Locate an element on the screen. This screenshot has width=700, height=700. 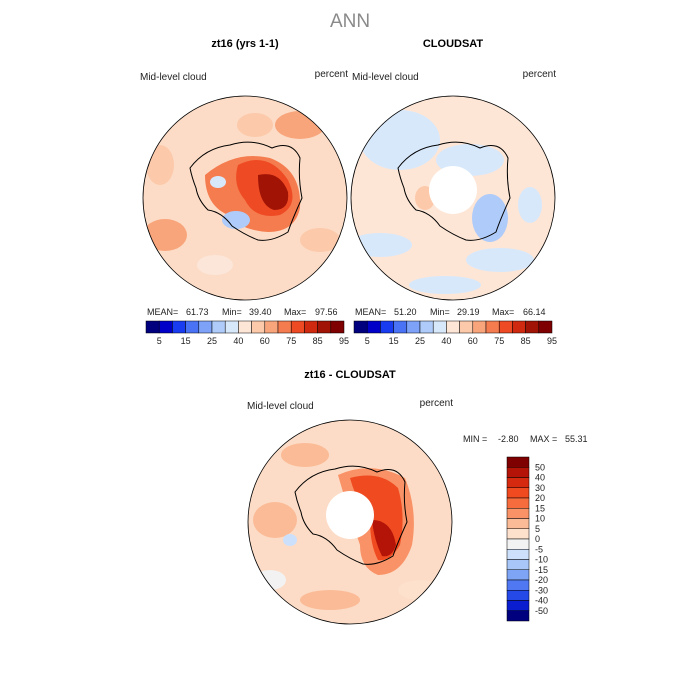
figure-title: ANN is located at coordinates (350, 21).